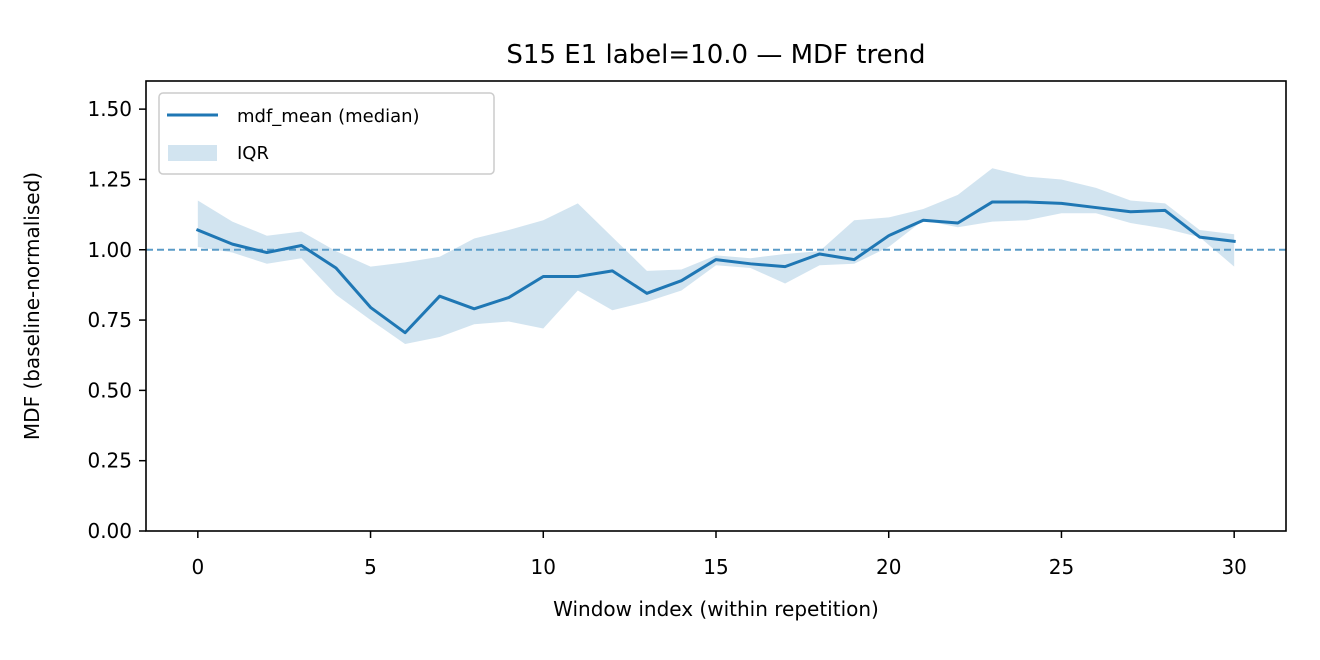 The image size is (1320, 660). What do you see at coordinates (1233, 567) in the screenshot?
I see `x-tick-label: 30` at bounding box center [1233, 567].